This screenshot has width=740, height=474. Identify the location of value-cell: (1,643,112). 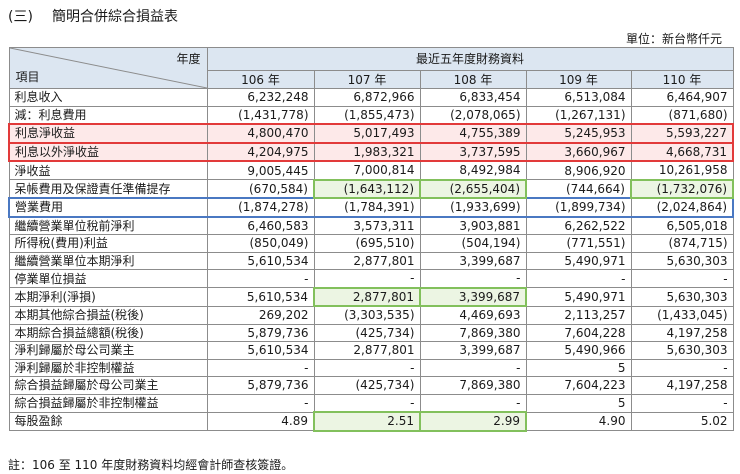
(367, 188).